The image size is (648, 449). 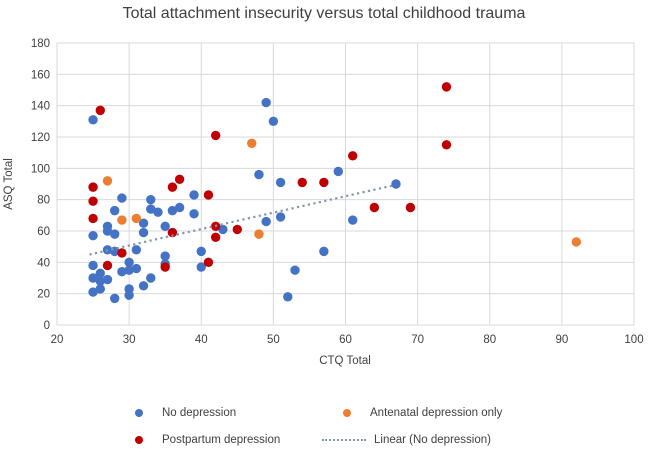 What do you see at coordinates (9, 184) in the screenshot?
I see `y-axis-title: ASQ Total` at bounding box center [9, 184].